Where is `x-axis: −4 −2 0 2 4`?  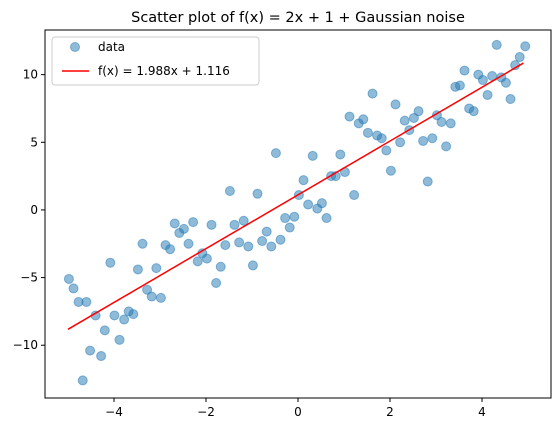
x-axis: −4 −2 0 2 4 is located at coordinates (295, 408).